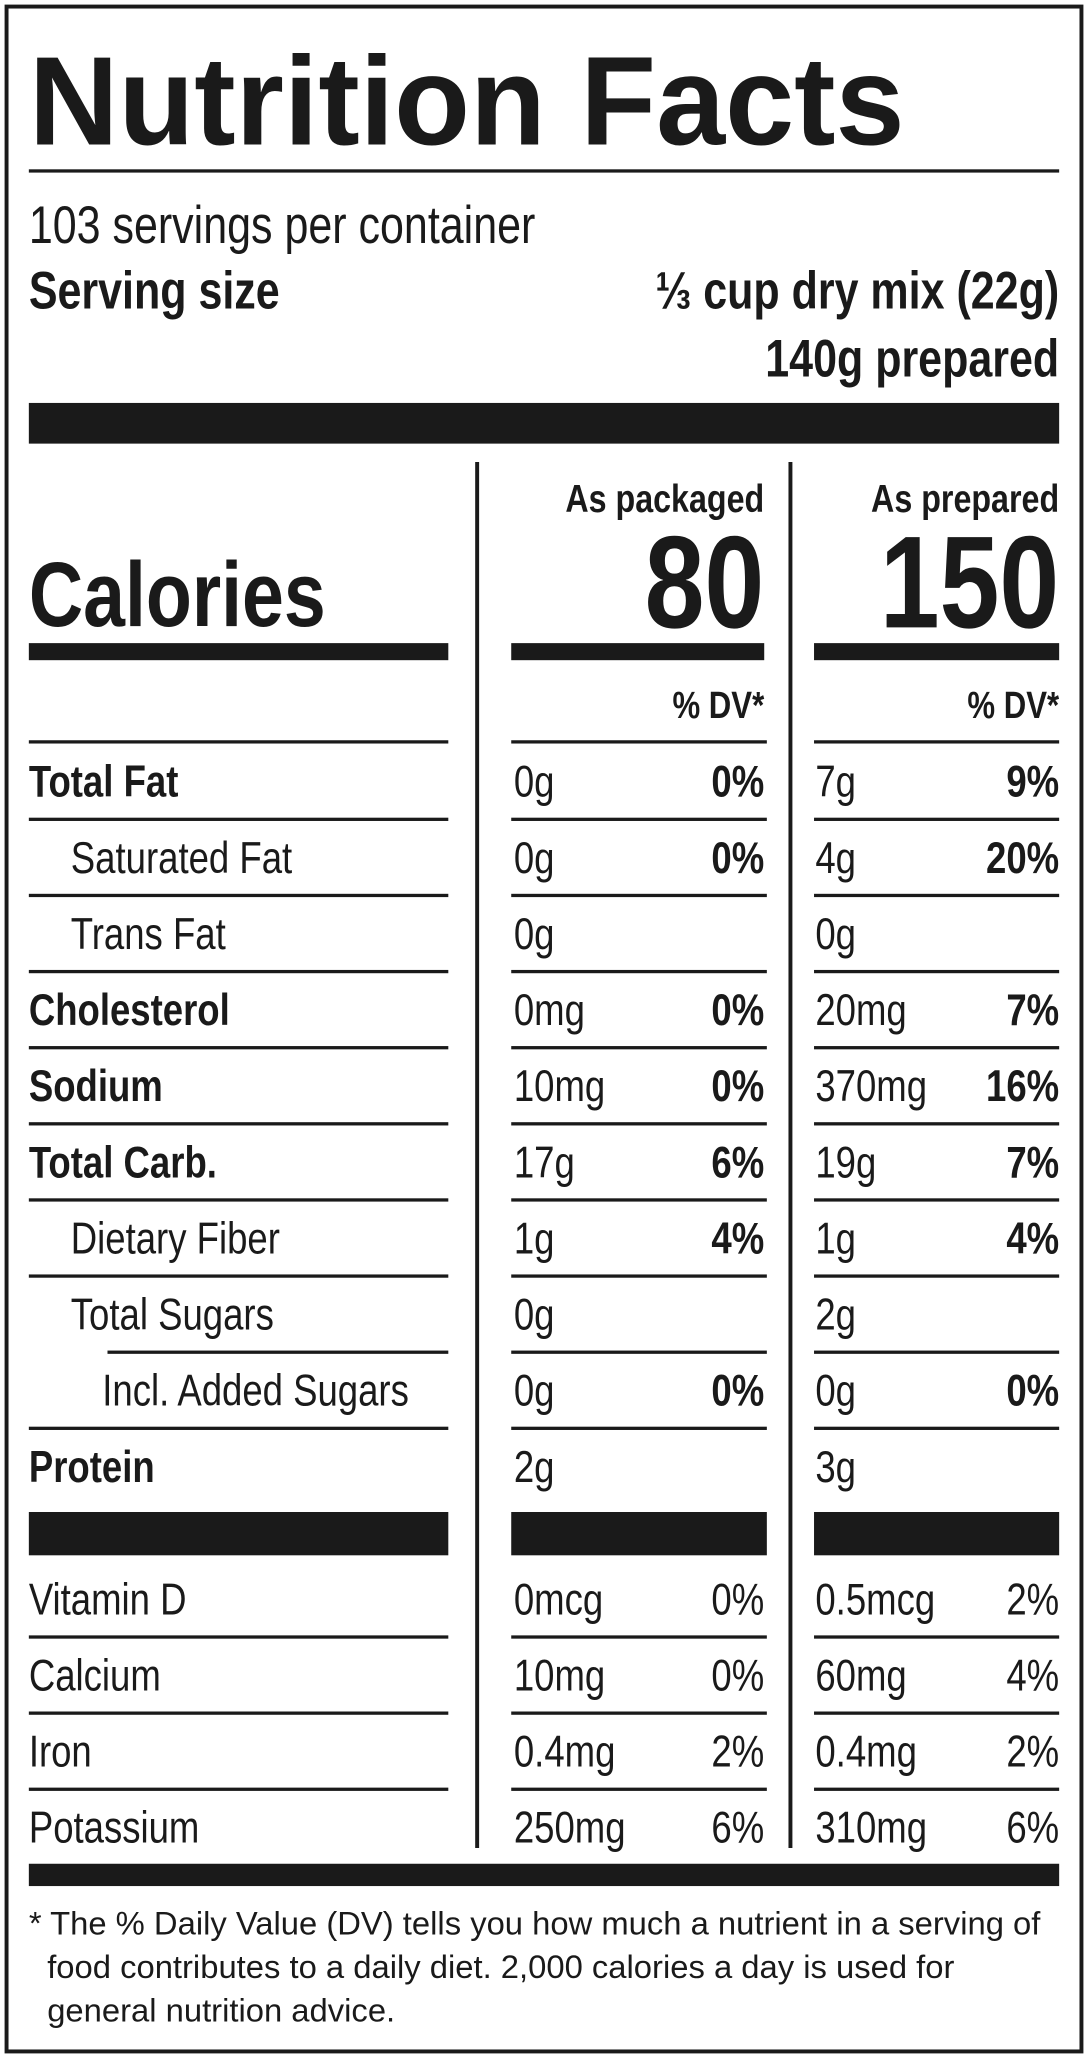  What do you see at coordinates (835, 1238) in the screenshot?
I see `amount: 1g` at bounding box center [835, 1238].